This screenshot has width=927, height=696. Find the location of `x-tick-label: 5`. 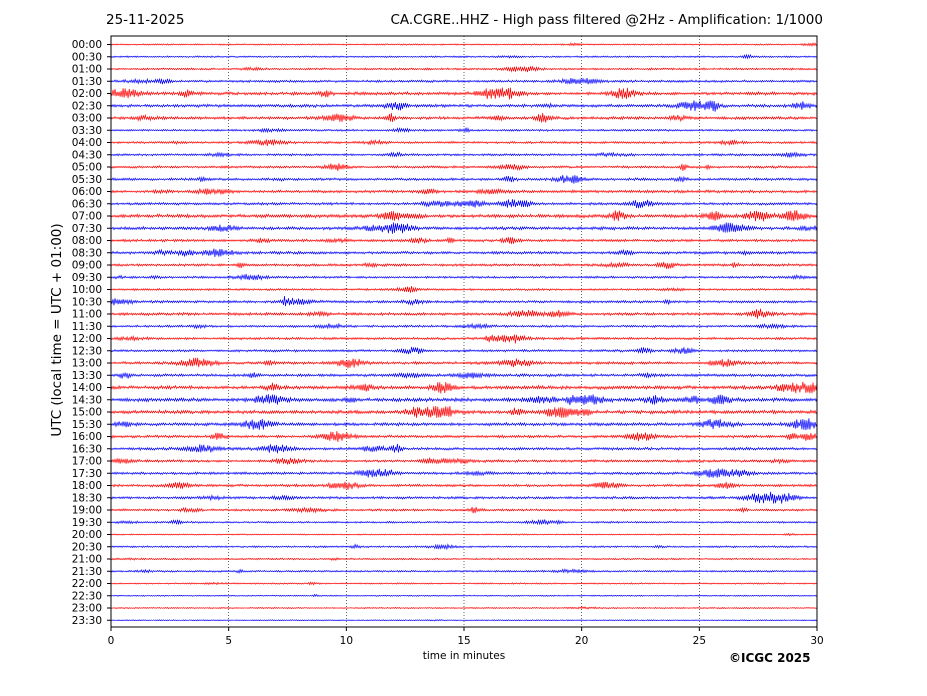

x-tick-label: 5 is located at coordinates (228, 641).